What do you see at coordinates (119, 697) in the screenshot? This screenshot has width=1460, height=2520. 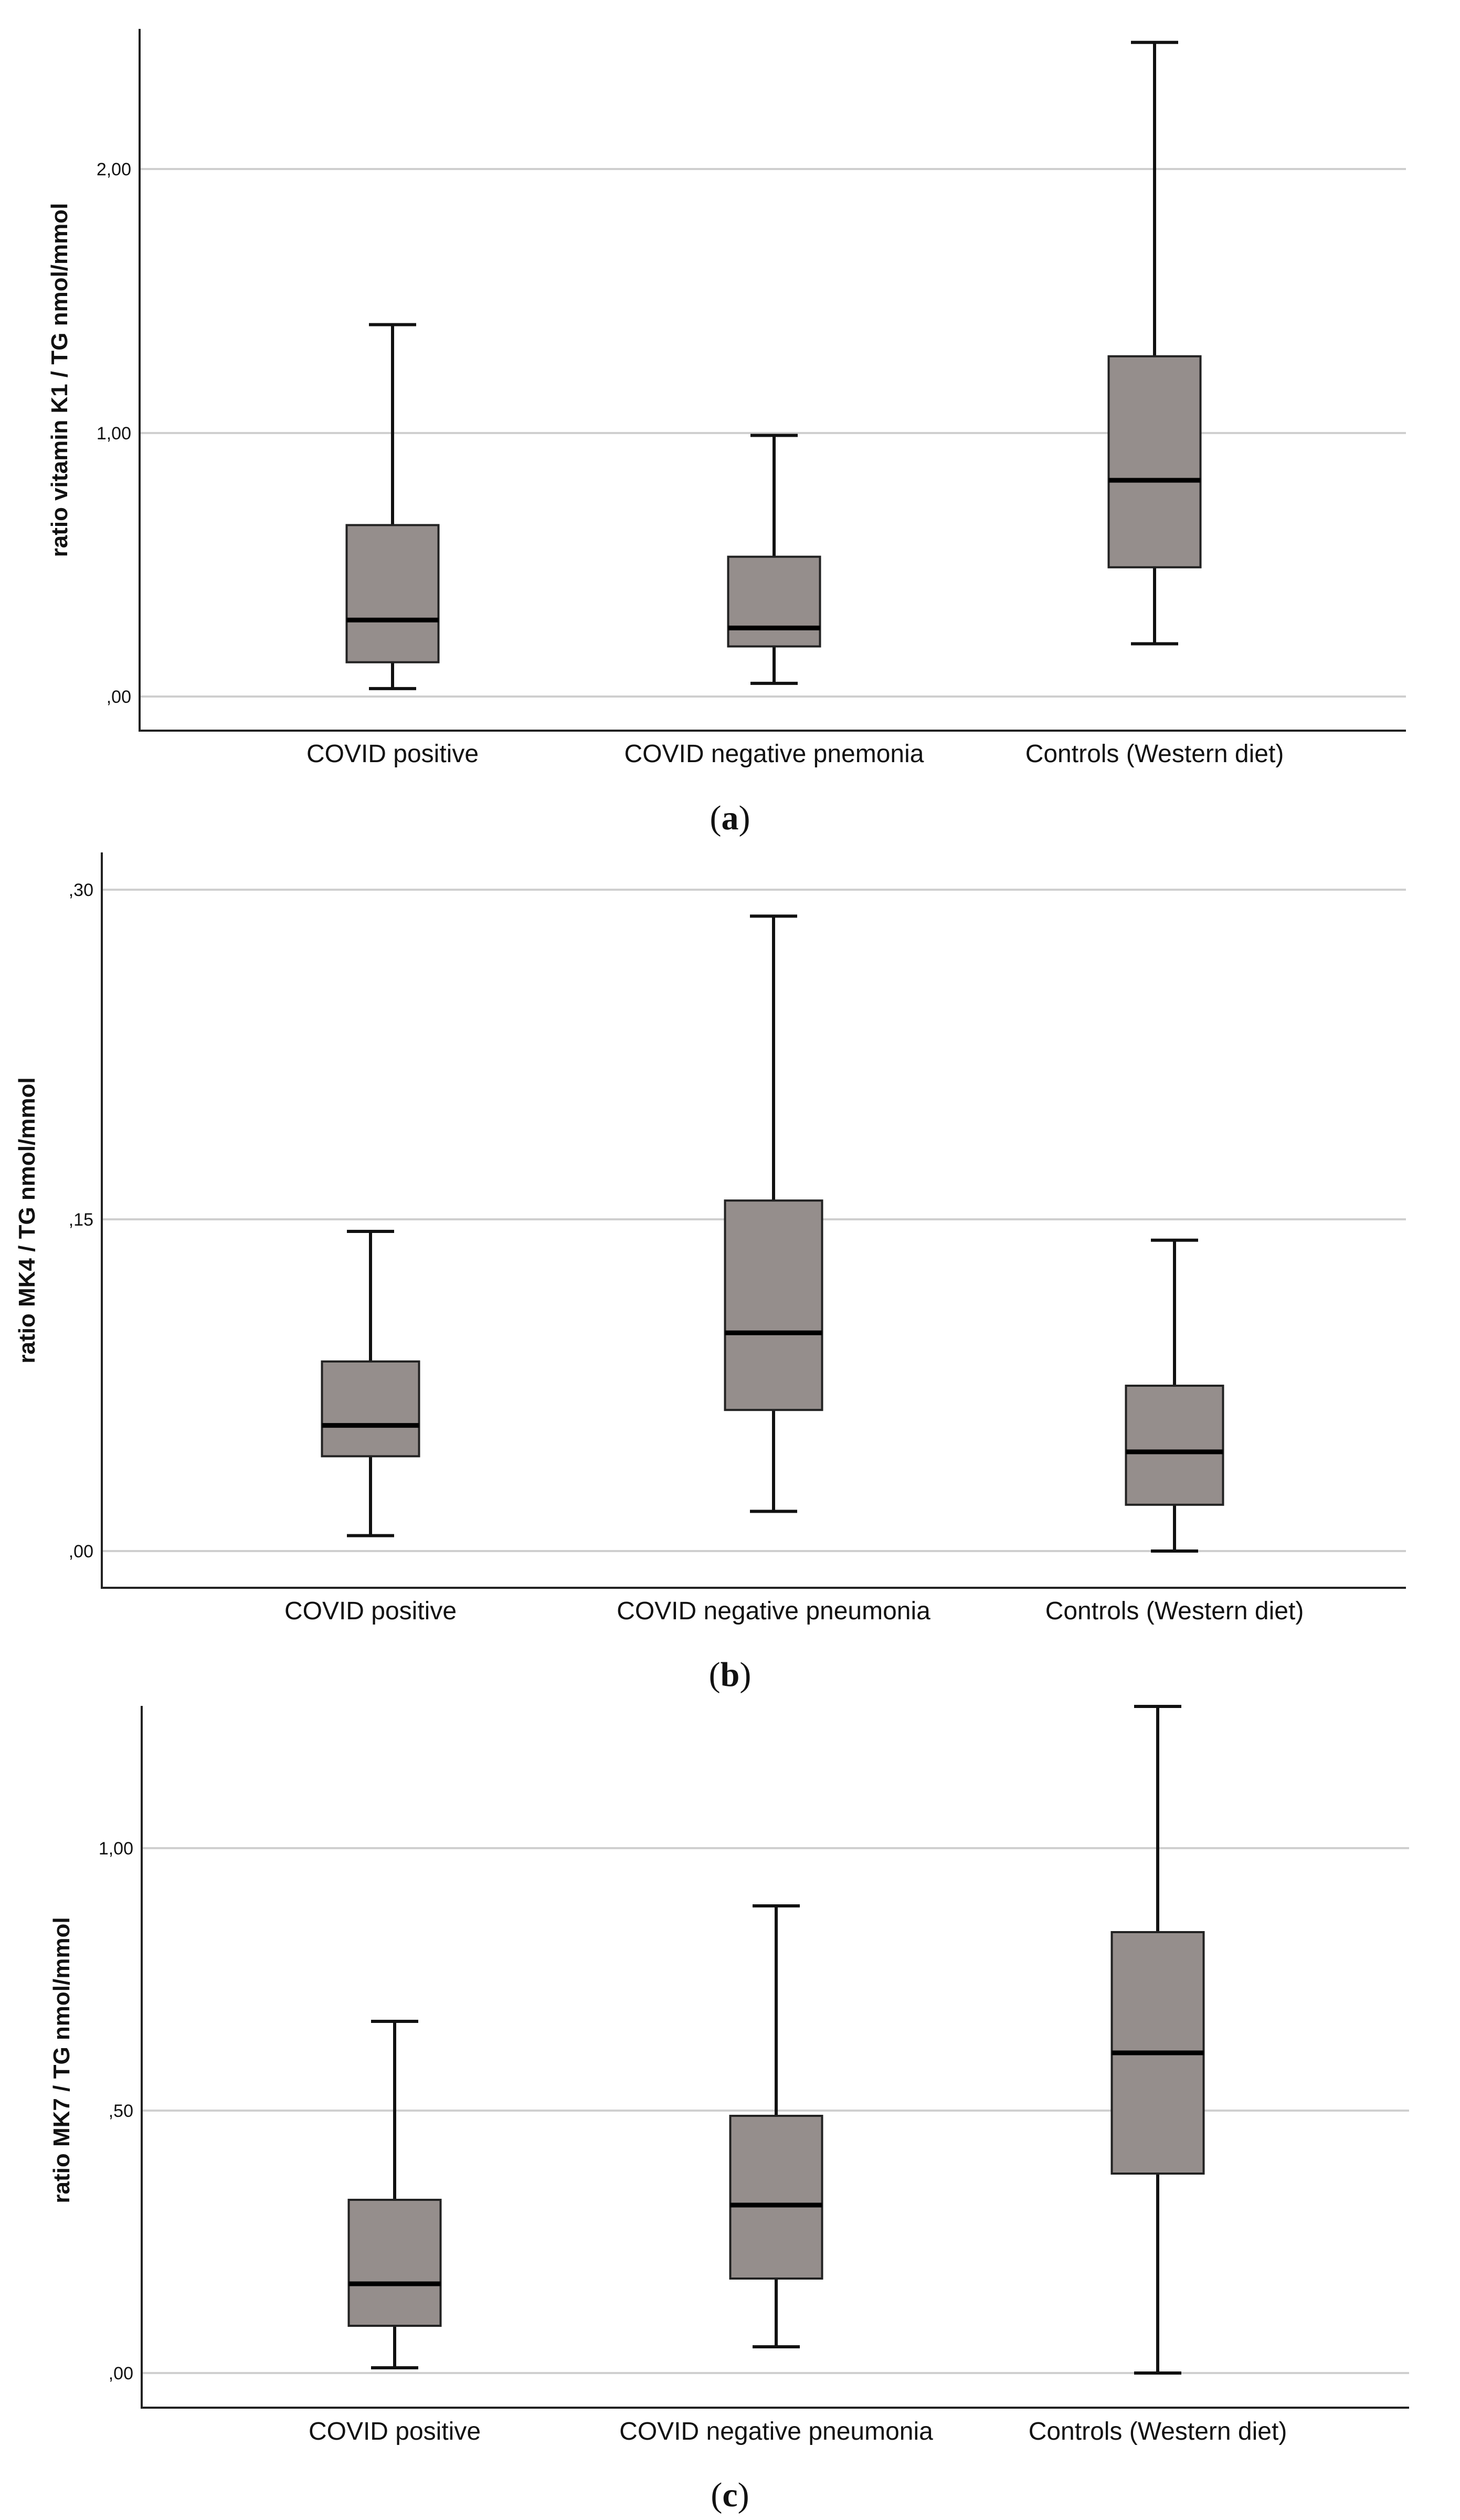 I see `panel-a-ytick-label-0: ,00` at bounding box center [119, 697].